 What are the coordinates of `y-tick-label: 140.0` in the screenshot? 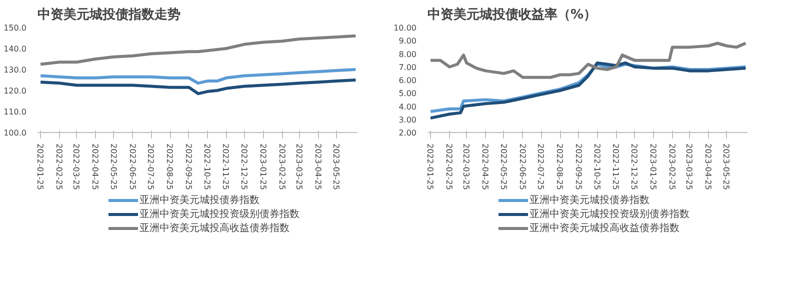 It's located at (15, 49).